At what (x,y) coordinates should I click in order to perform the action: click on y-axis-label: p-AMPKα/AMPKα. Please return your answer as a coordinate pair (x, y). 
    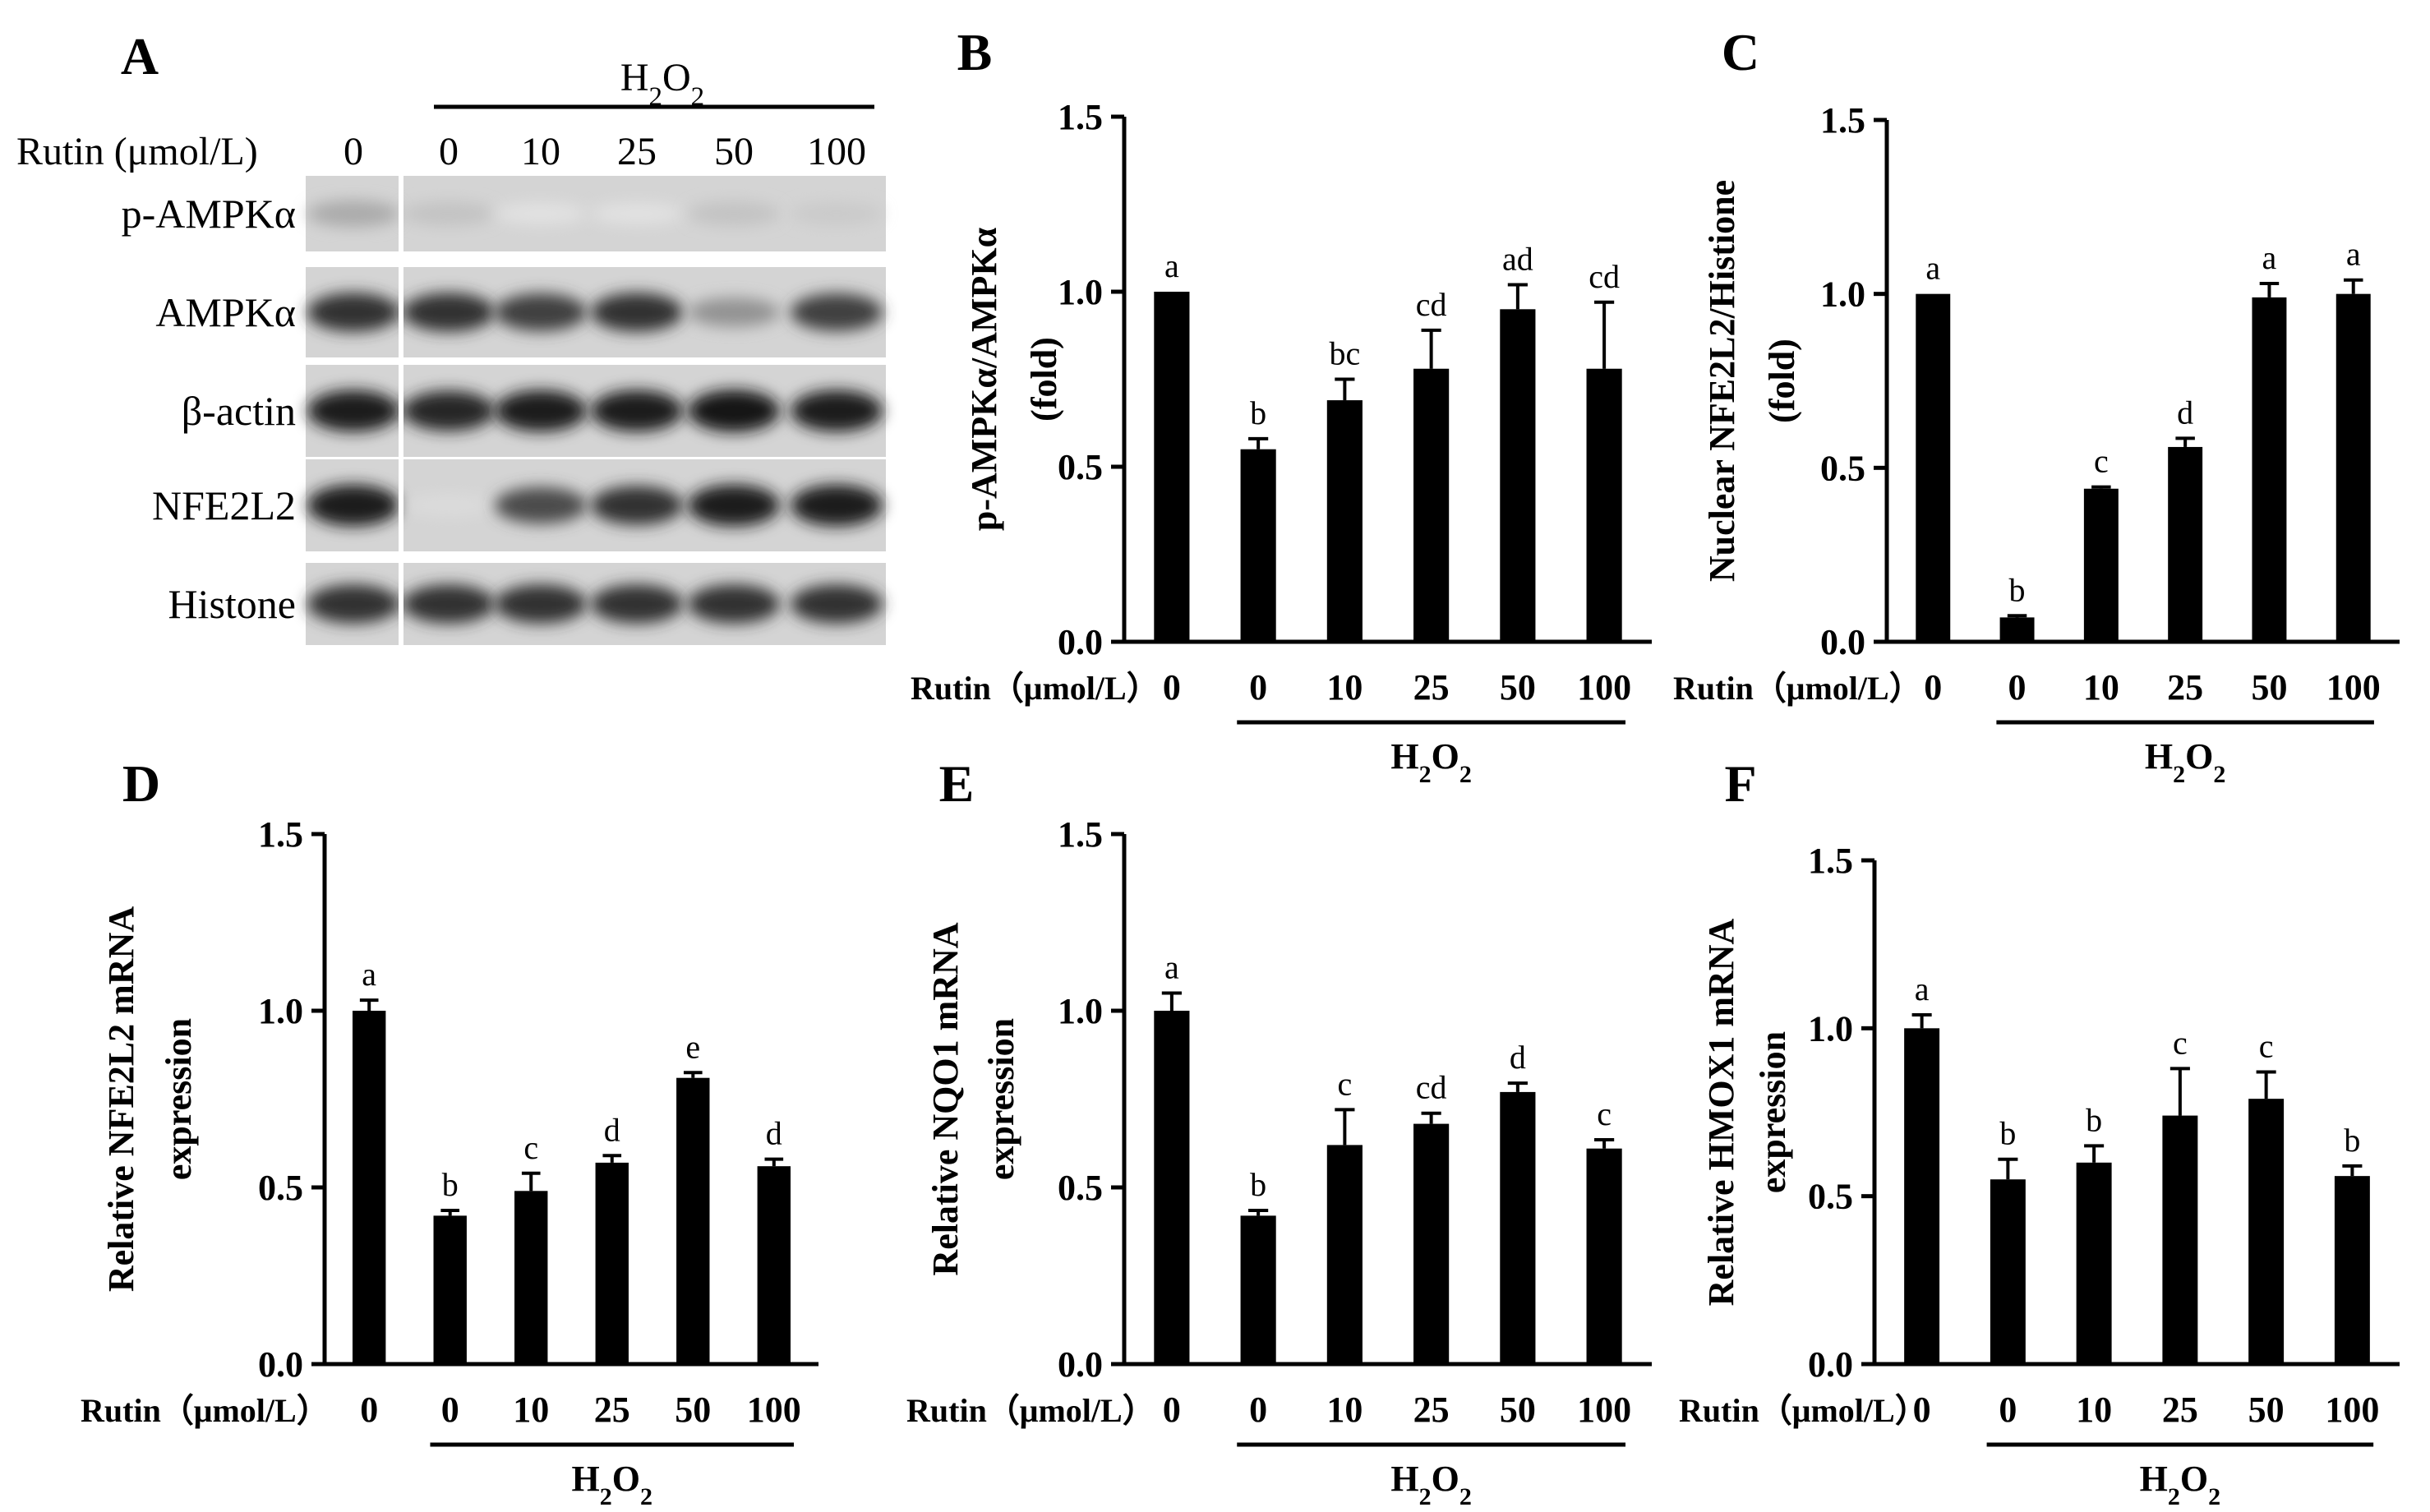
    Looking at the image, I should click on (984, 379).